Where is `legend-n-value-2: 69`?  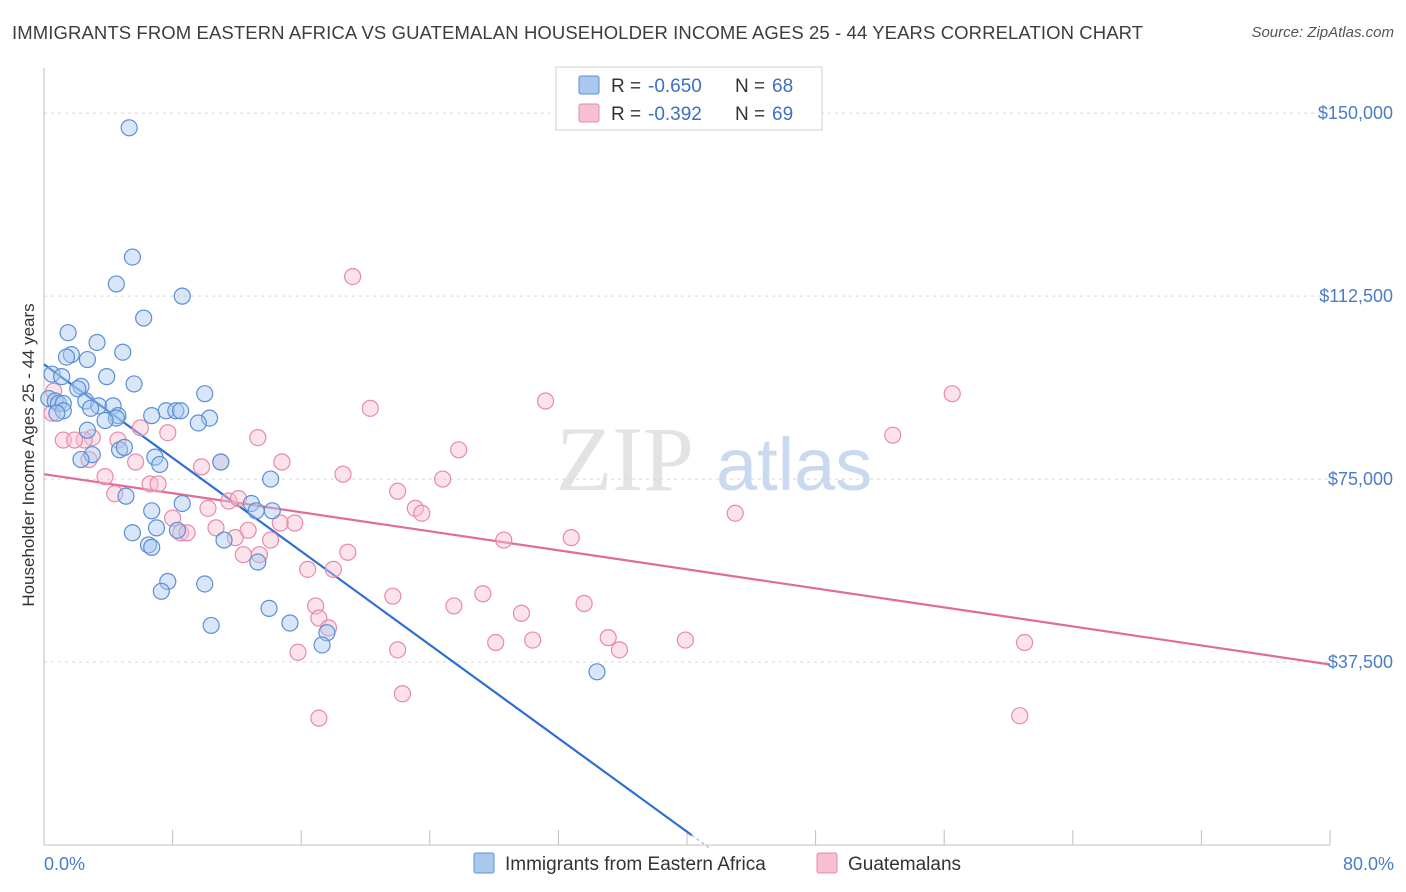
legend-n-value-2: 69 is located at coordinates (782, 114).